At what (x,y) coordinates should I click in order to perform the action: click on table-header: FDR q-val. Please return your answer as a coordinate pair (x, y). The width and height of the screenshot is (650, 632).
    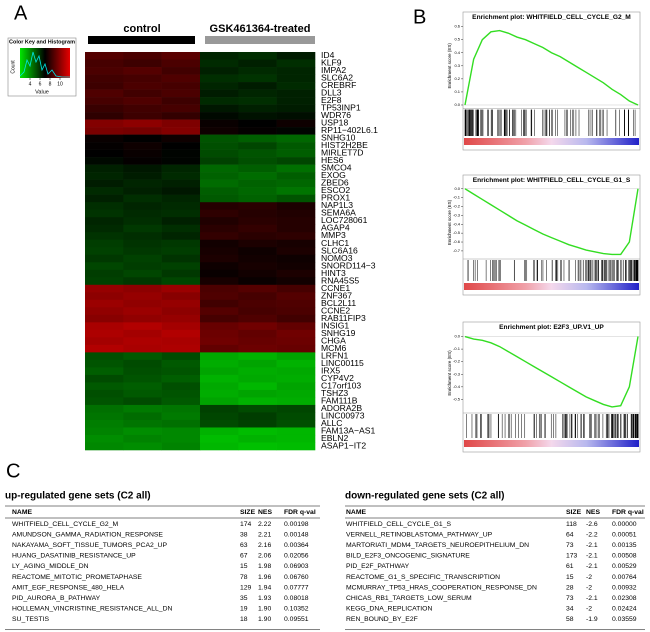
    Looking at the image, I should click on (300, 512).